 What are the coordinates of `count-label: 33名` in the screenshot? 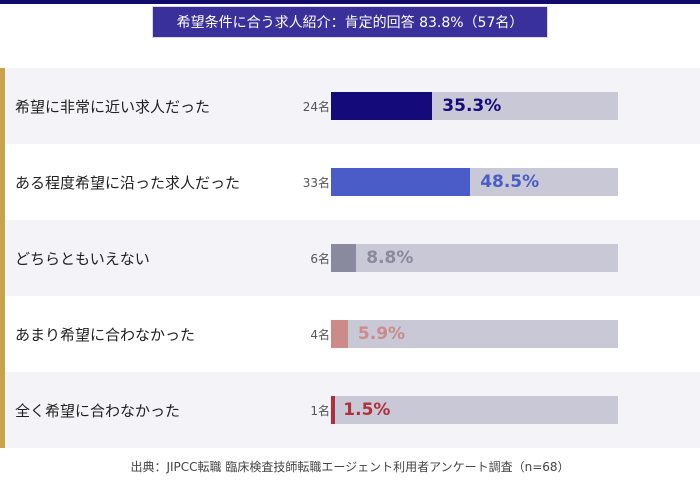 It's located at (316, 182).